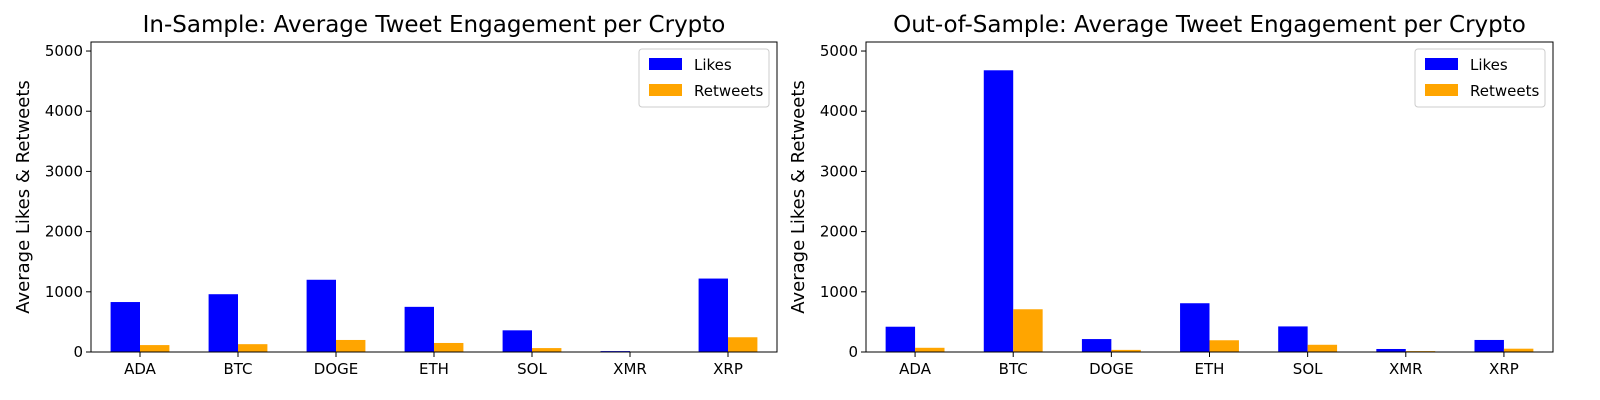 This screenshot has height=400, width=1600. I want to click on bar-likes-xmr, so click(1391, 350).